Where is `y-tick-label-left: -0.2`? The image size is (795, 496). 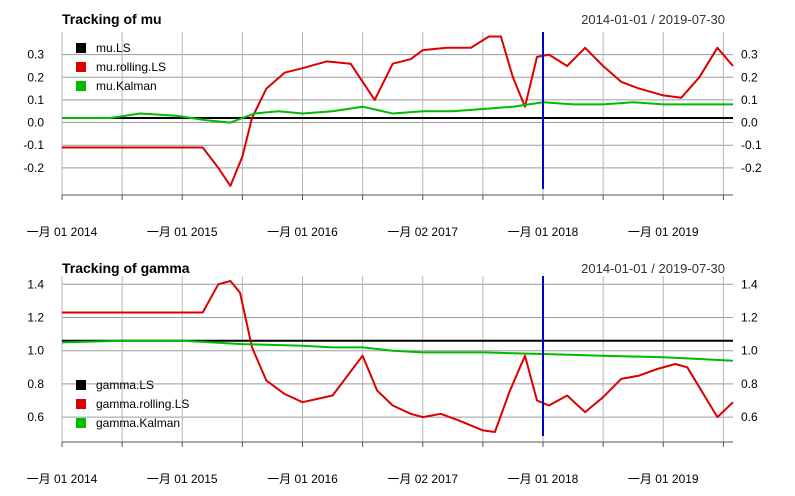
y-tick-label-left: -0.2 is located at coordinates (33, 168).